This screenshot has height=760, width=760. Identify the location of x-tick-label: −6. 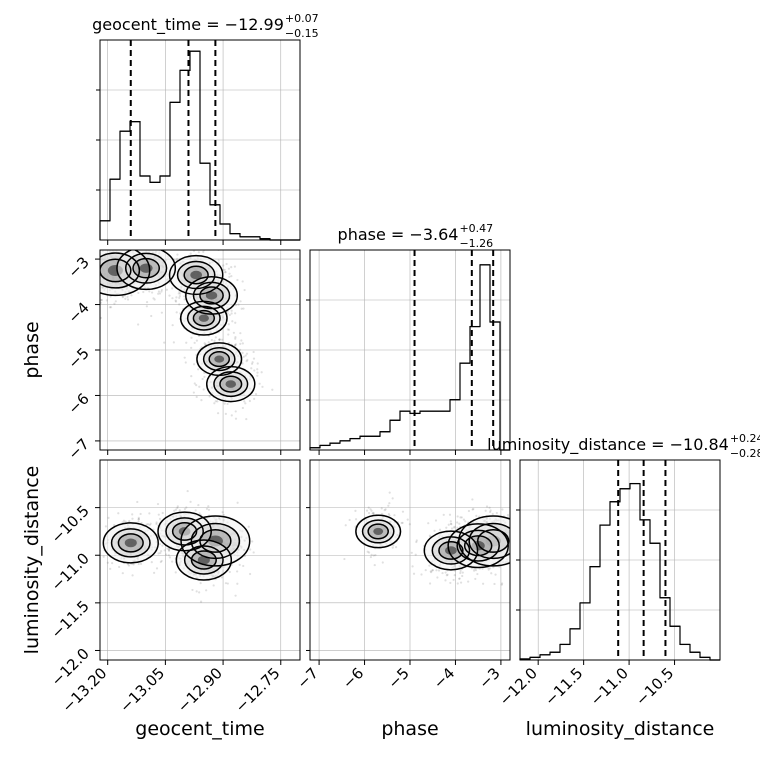
(353, 678).